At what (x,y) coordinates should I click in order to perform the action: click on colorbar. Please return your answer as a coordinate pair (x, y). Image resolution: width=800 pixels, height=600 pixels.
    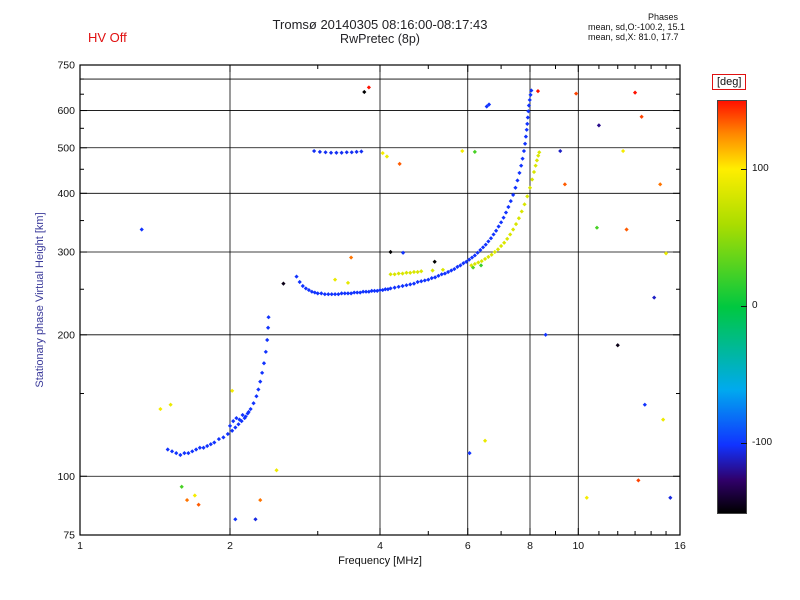
    Looking at the image, I should click on (732, 307).